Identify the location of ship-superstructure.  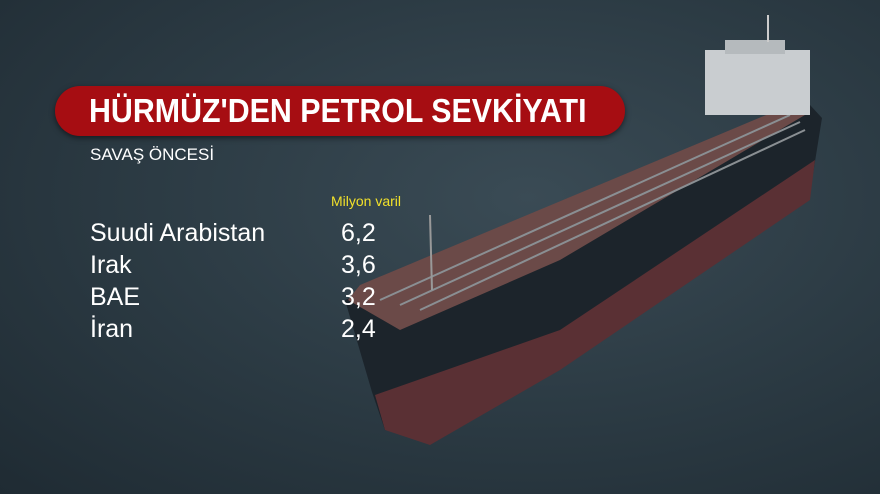
(757, 82).